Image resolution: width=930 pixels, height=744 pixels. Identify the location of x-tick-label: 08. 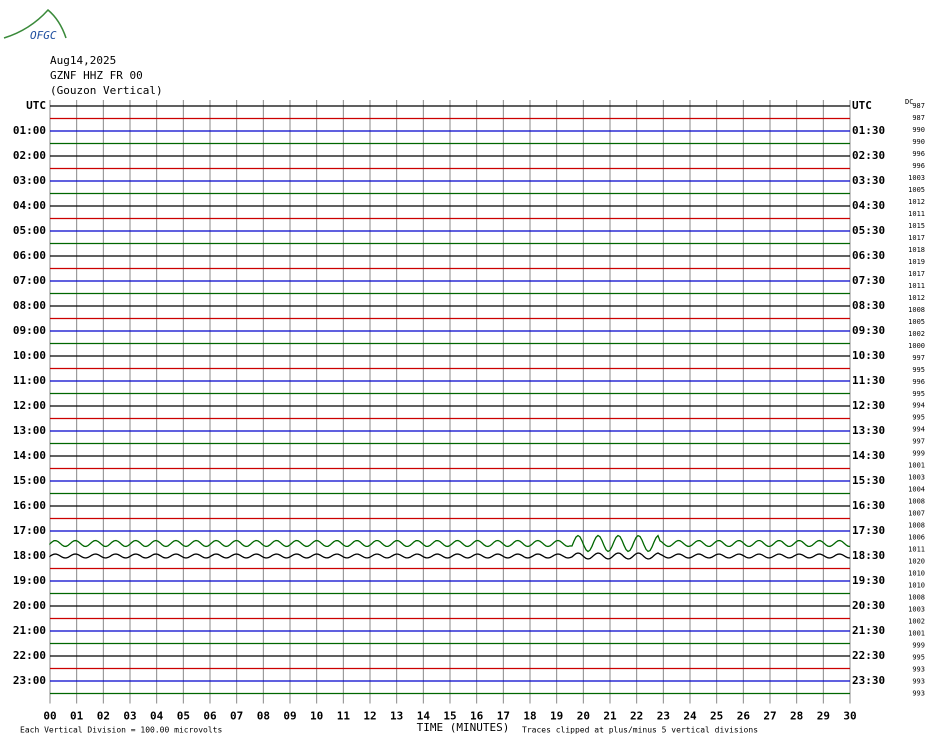
(263, 716).